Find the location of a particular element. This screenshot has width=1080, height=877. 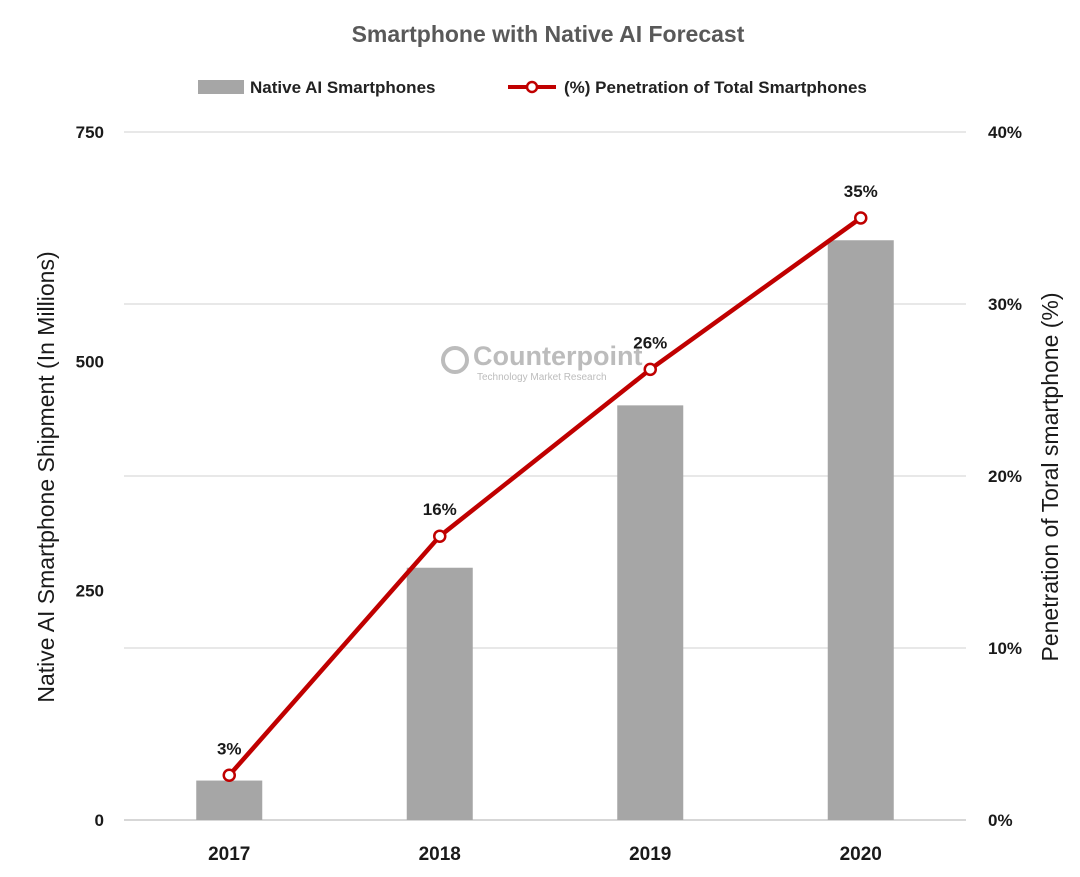

watermark-name: Counterpoint is located at coordinates (557, 356).